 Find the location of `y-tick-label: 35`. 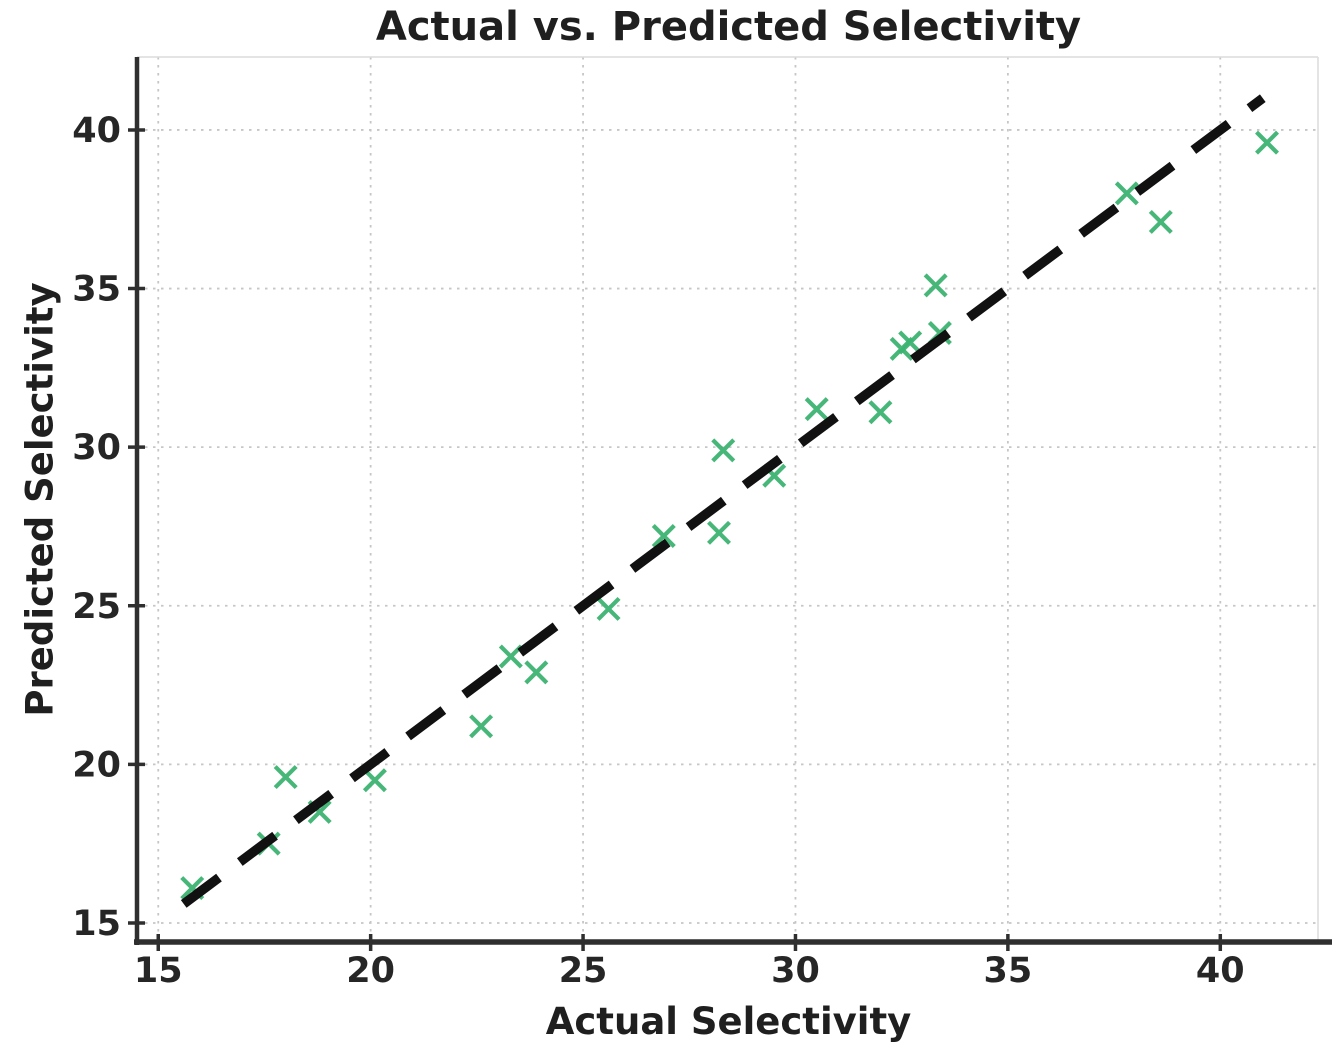

y-tick-label: 35 is located at coordinates (96, 290).